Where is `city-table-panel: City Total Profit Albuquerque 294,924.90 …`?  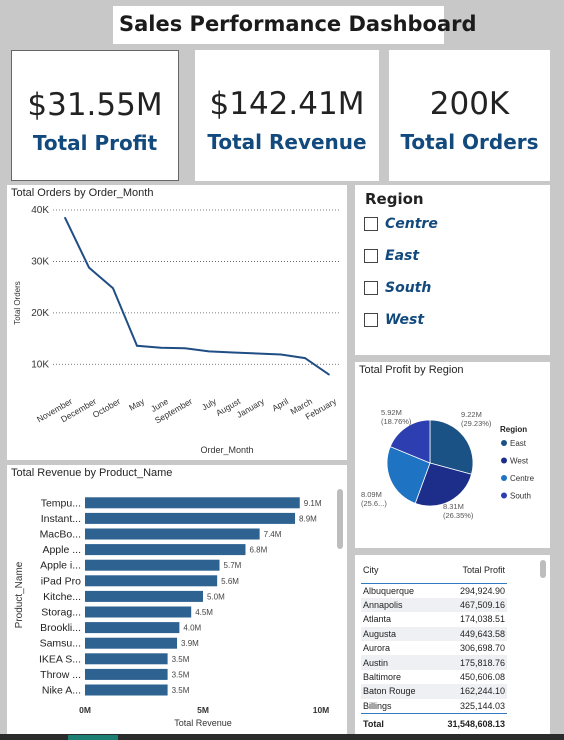 city-table-panel: City Total Profit Albuquerque 294,924.90 … is located at coordinates (452, 645).